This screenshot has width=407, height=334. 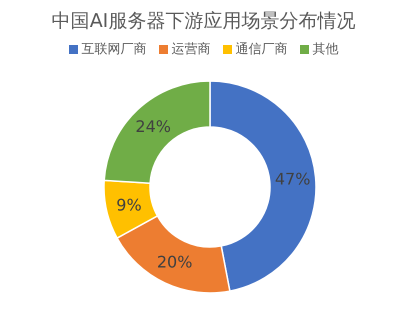 I want to click on data-label: 47%, so click(x=292, y=179).